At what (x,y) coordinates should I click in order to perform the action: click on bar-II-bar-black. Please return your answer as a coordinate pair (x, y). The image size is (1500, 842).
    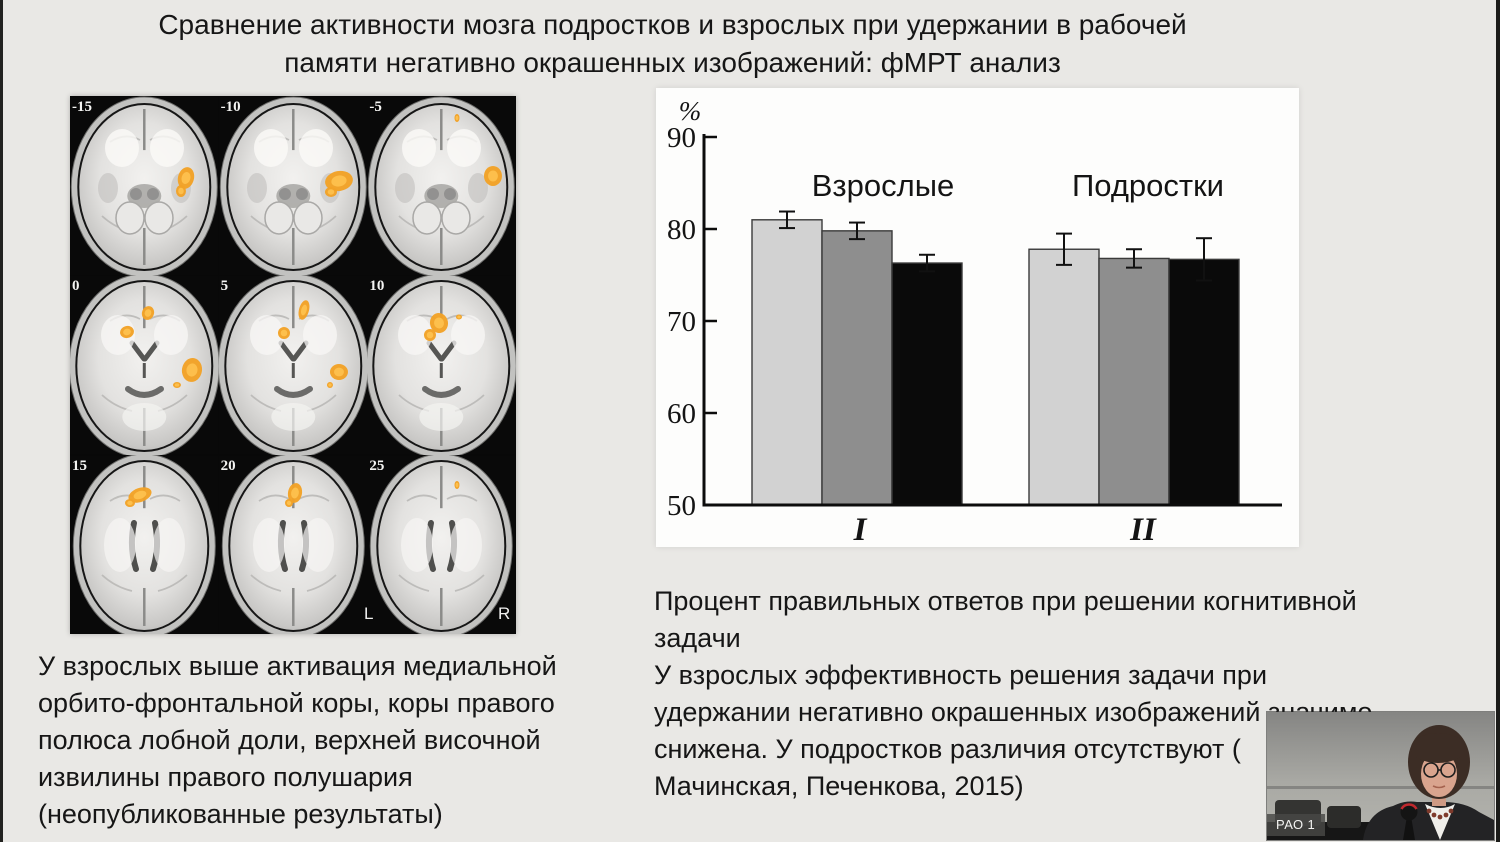
    Looking at the image, I should click on (1204, 382).